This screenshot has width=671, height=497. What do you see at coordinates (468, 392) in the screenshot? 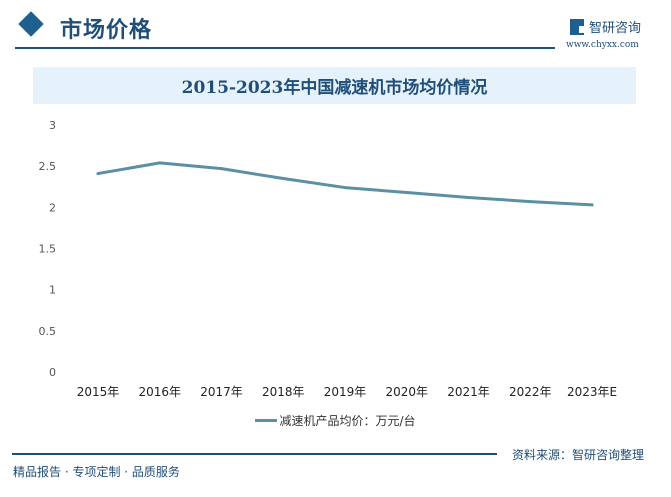
I see `x-tick-label: 2021年` at bounding box center [468, 392].